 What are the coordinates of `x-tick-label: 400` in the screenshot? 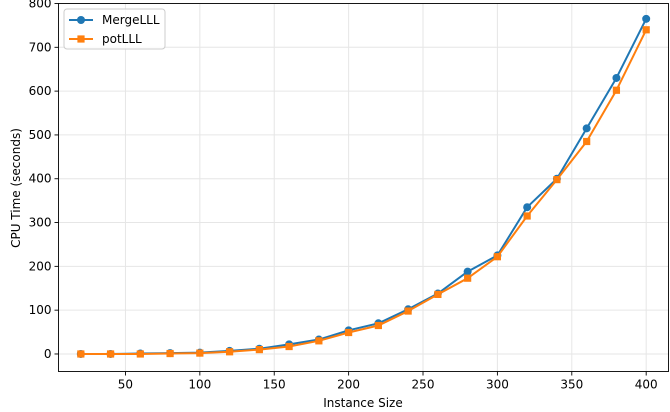 It's located at (646, 385).